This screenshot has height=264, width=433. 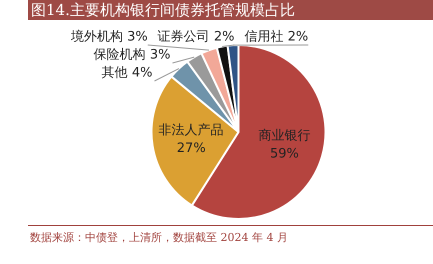 What do you see at coordinates (191, 130) in the screenshot?
I see `slice-label: 非法人产品` at bounding box center [191, 130].